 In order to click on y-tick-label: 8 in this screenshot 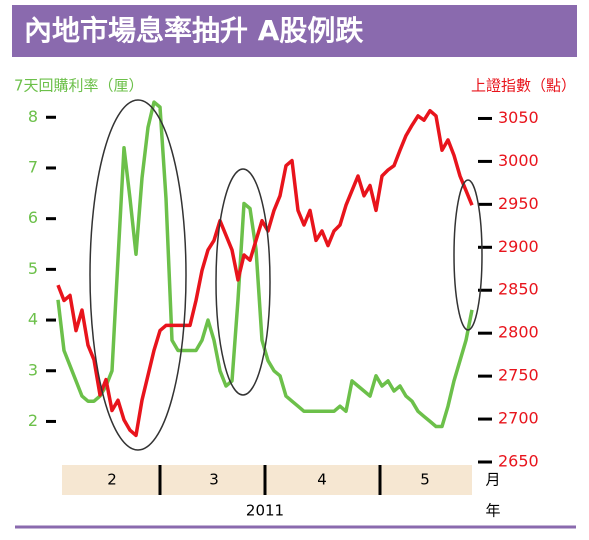, I will do `click(33, 116)`.